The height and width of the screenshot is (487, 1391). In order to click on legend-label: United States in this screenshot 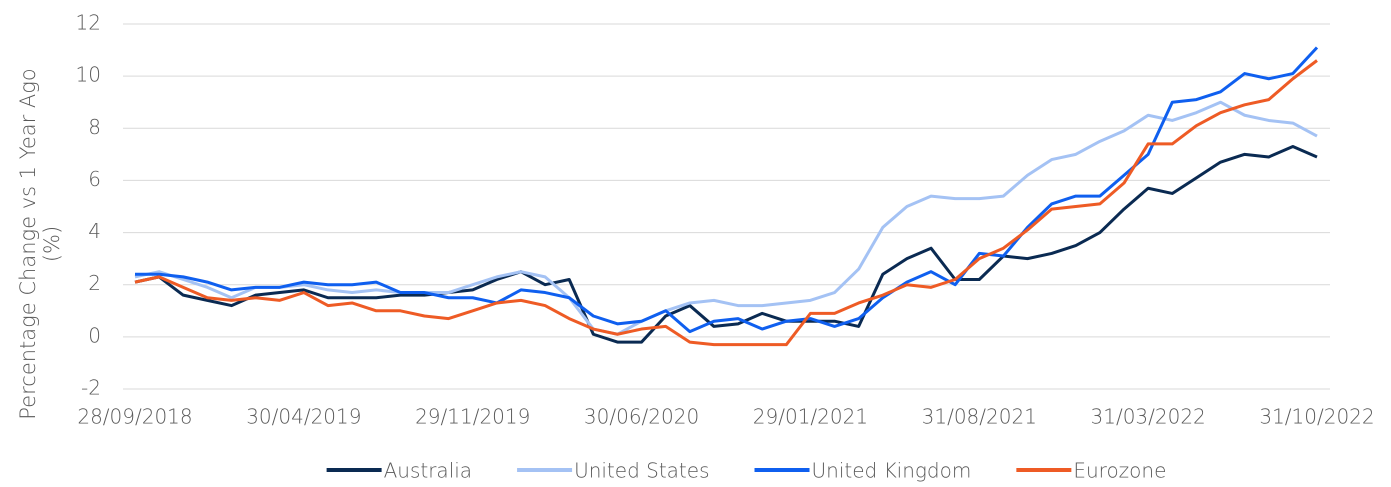, I will do `click(641, 471)`.